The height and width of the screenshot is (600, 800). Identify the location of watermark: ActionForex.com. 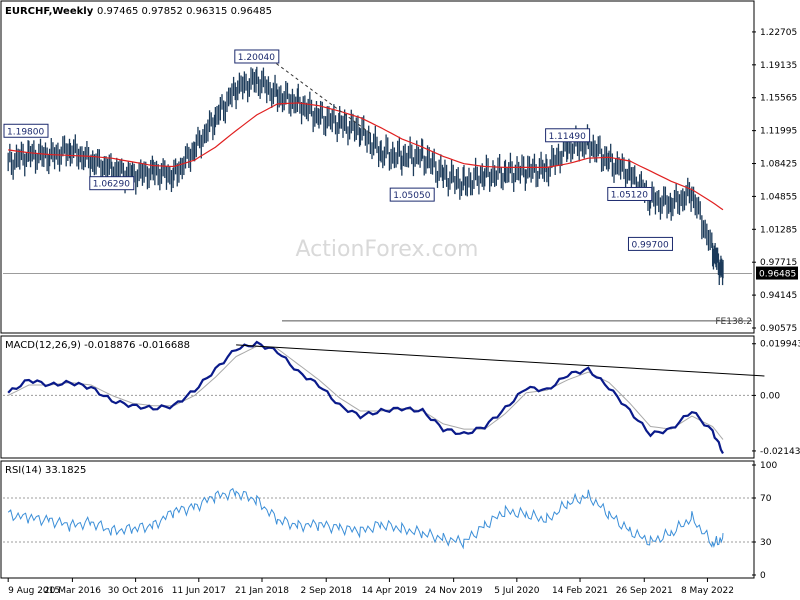
(387, 249).